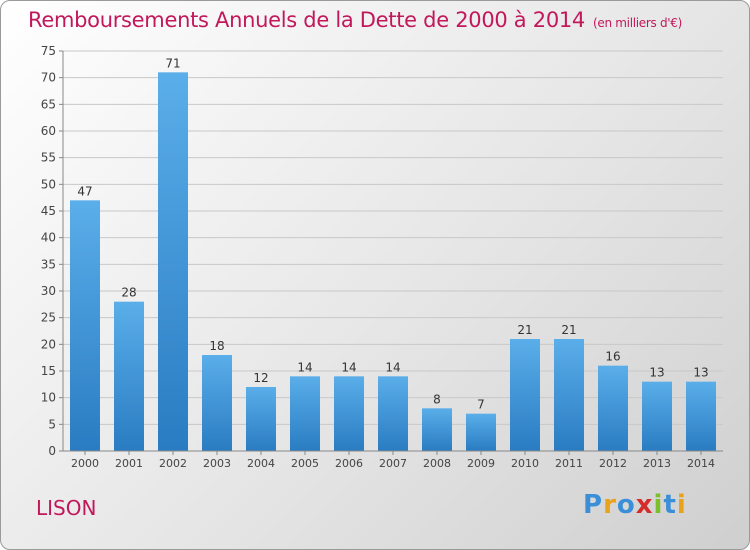 The image size is (750, 550). What do you see at coordinates (437, 399) in the screenshot?
I see `bar-value-label: 8` at bounding box center [437, 399].